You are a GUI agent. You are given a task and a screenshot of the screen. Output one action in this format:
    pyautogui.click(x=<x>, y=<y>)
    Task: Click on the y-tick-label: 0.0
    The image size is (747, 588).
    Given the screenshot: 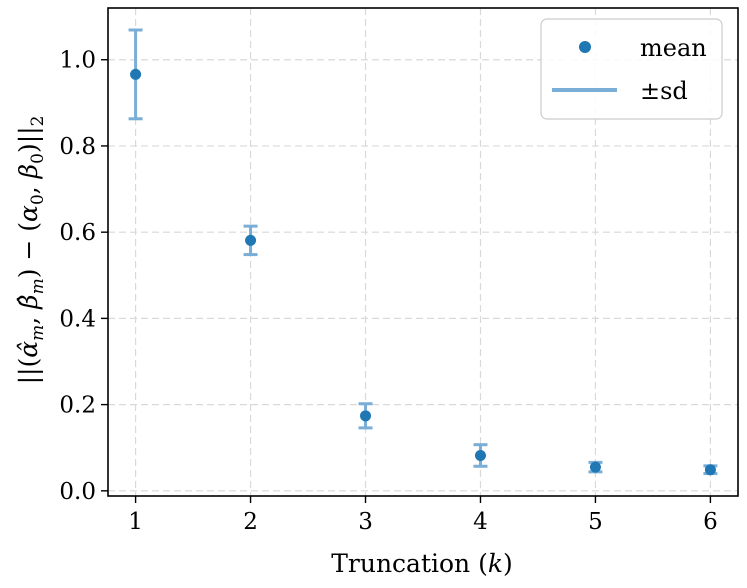 What is the action you would take?
    pyautogui.click(x=77, y=492)
    